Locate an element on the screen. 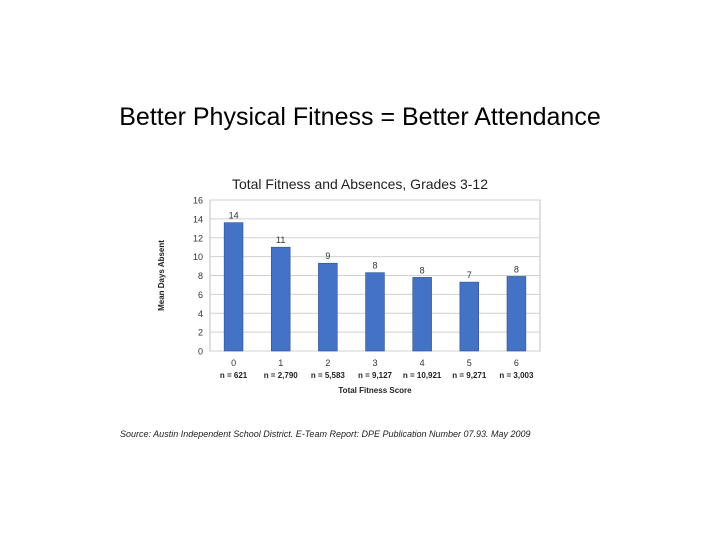 This screenshot has width=720, height=540. y-tick-label: 14 is located at coordinates (198, 219).